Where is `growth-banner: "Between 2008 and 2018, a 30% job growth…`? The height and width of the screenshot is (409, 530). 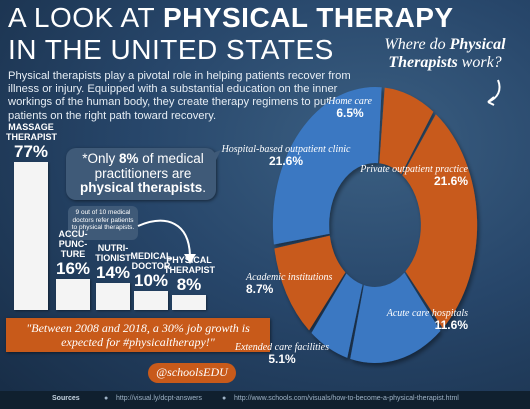
growth-banner: "Between 2008 and 2018, a 30% job growth… is located at coordinates (138, 335).